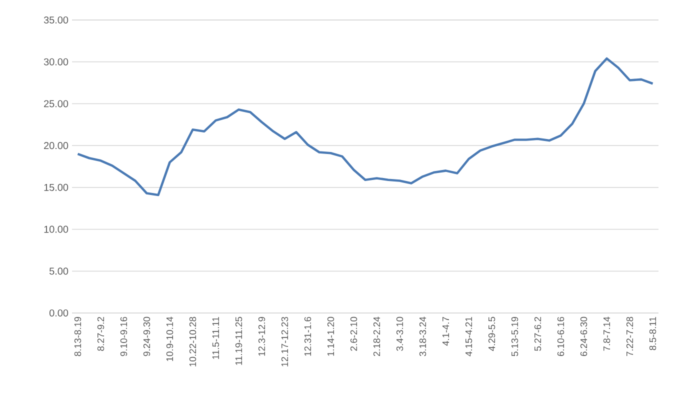 The image size is (680, 419). I want to click on x-tick-label: 8.27-9.2, so click(100, 333).